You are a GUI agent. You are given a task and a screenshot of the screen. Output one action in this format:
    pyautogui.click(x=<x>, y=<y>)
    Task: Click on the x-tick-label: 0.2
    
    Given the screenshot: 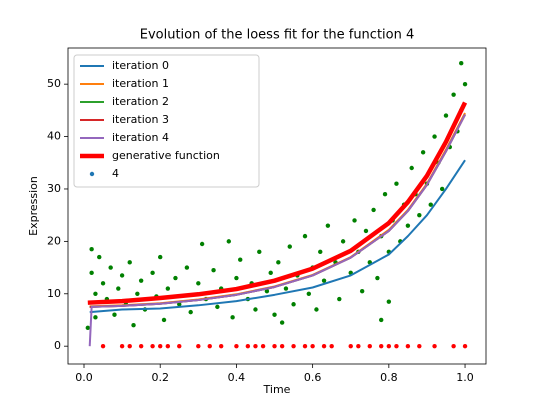 What is the action you would take?
    pyautogui.click(x=160, y=377)
    